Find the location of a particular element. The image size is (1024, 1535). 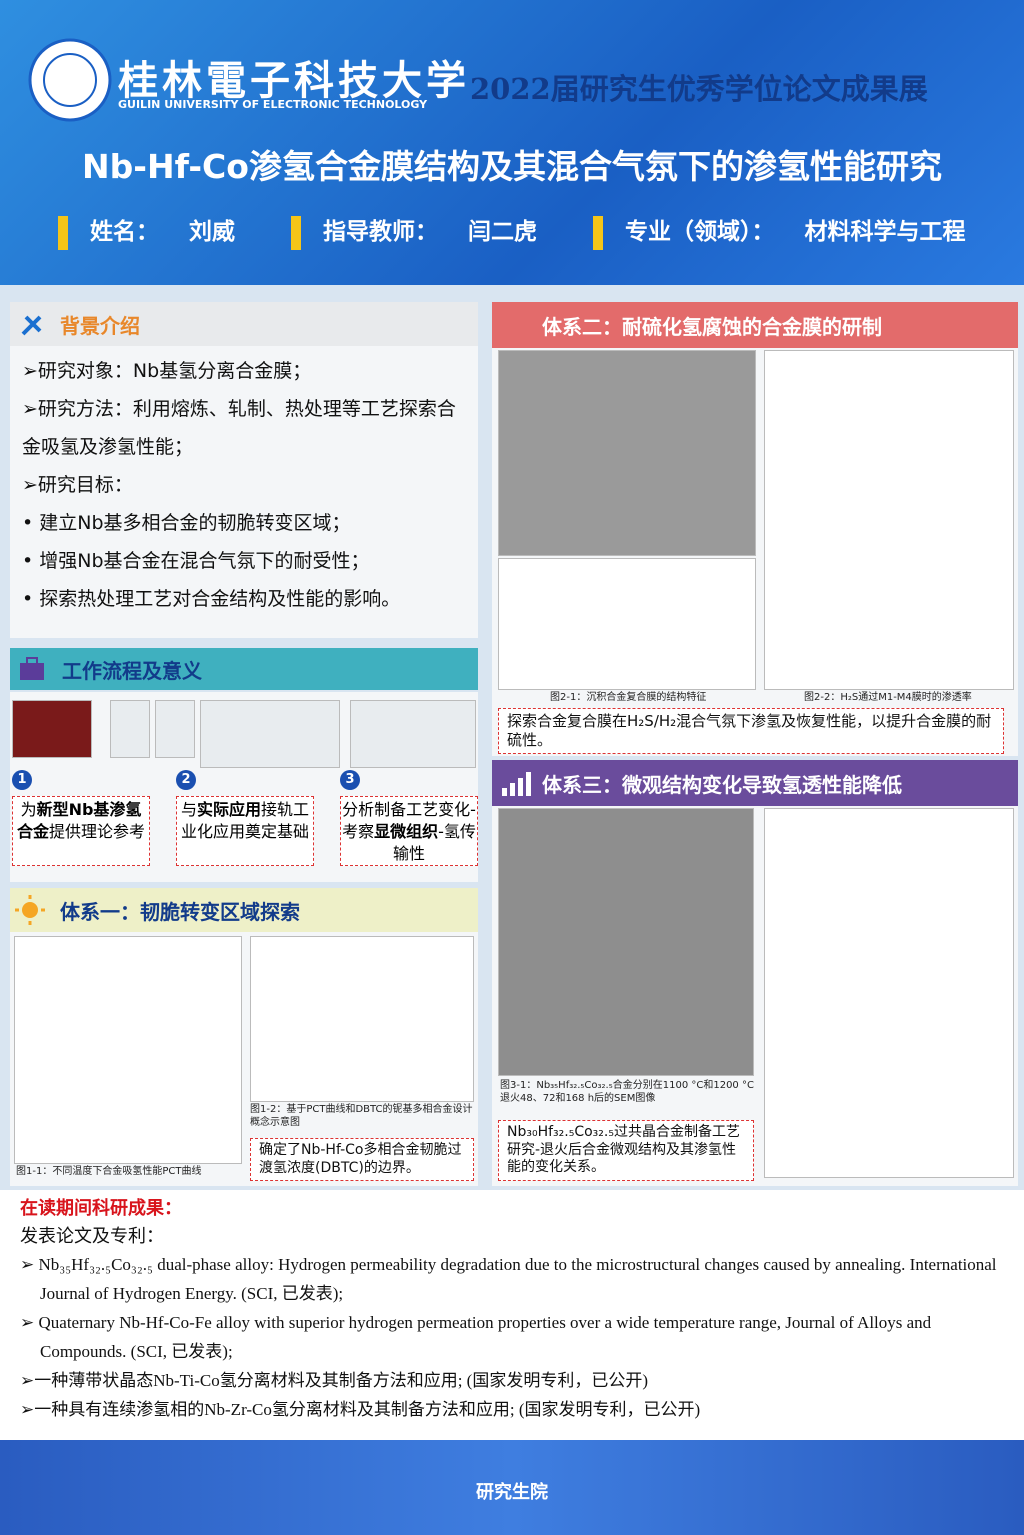

footer-text: 研究生院 is located at coordinates (512, 1492).